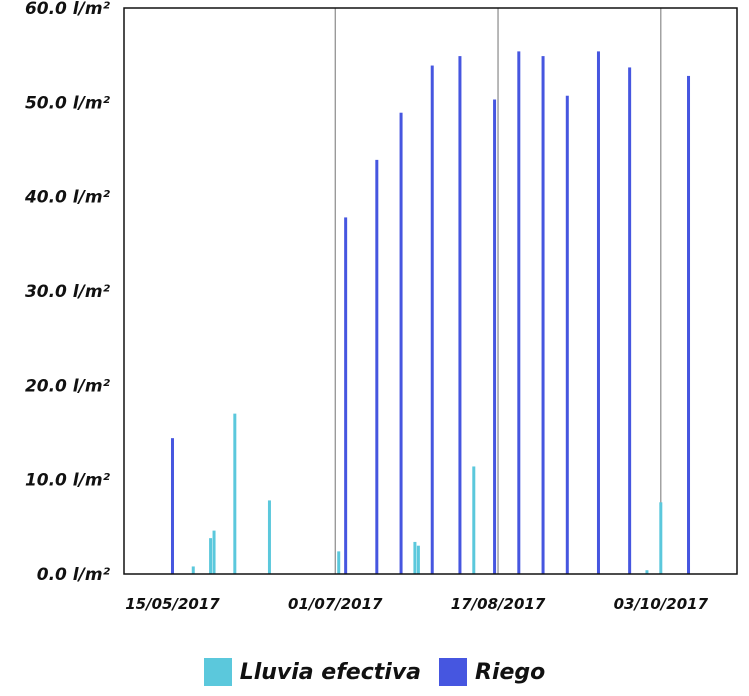  What do you see at coordinates (498, 604) in the screenshot?
I see `x-tick-label: 17/08/2017` at bounding box center [498, 604].